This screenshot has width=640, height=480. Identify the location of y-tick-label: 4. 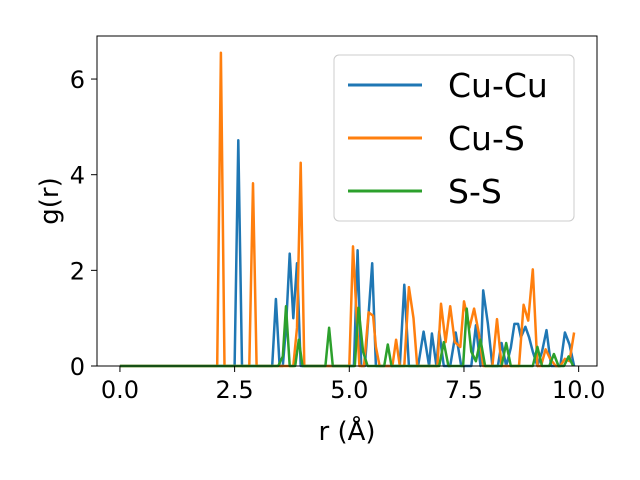
(77, 176).